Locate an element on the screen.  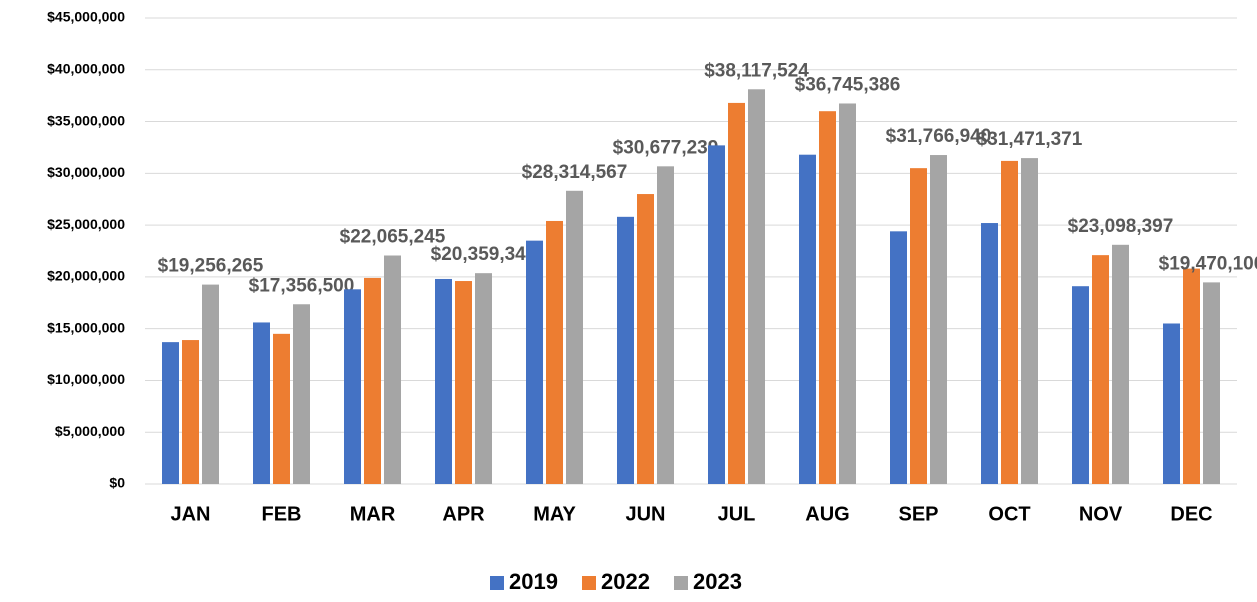
y-tick-label: $15,000,000 is located at coordinates (86, 327).